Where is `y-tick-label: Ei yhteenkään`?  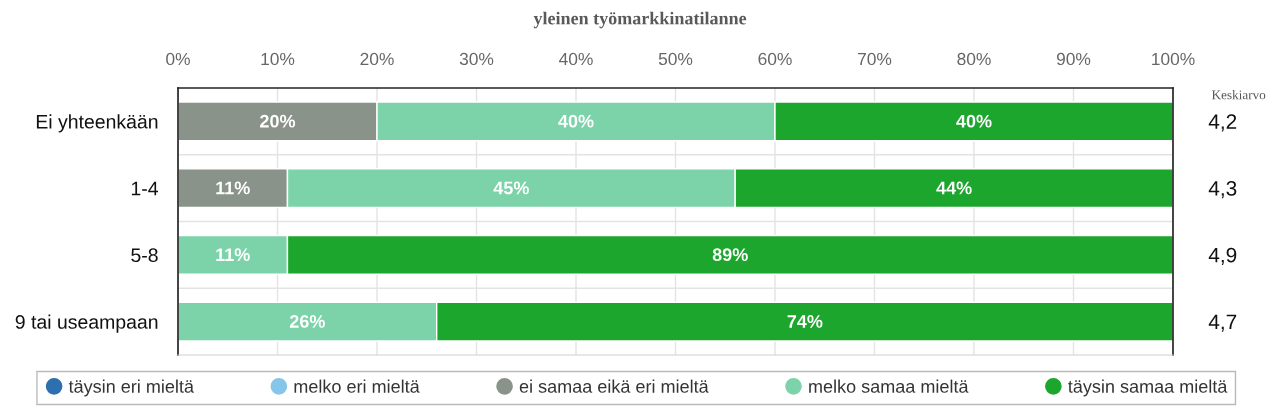
y-tick-label: Ei yhteenkään is located at coordinates (97, 123).